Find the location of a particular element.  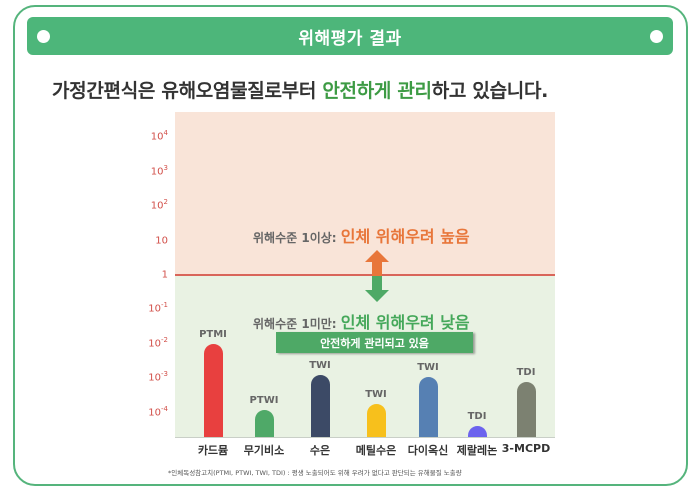

headline-suffix: 하고 있습니다. is located at coordinates (490, 91).